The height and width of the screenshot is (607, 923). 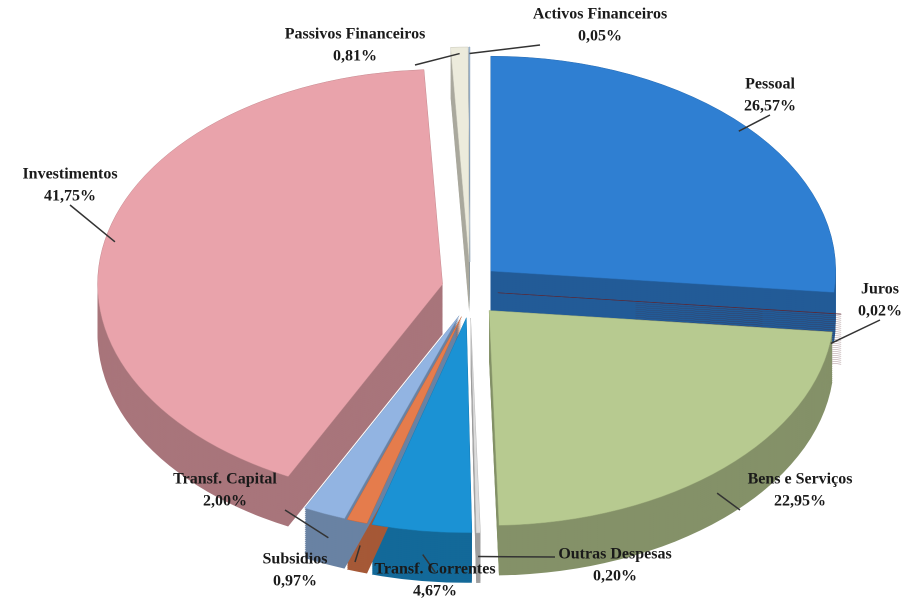 What do you see at coordinates (600, 36) in the screenshot?
I see `slice-value-label: 0,05%` at bounding box center [600, 36].